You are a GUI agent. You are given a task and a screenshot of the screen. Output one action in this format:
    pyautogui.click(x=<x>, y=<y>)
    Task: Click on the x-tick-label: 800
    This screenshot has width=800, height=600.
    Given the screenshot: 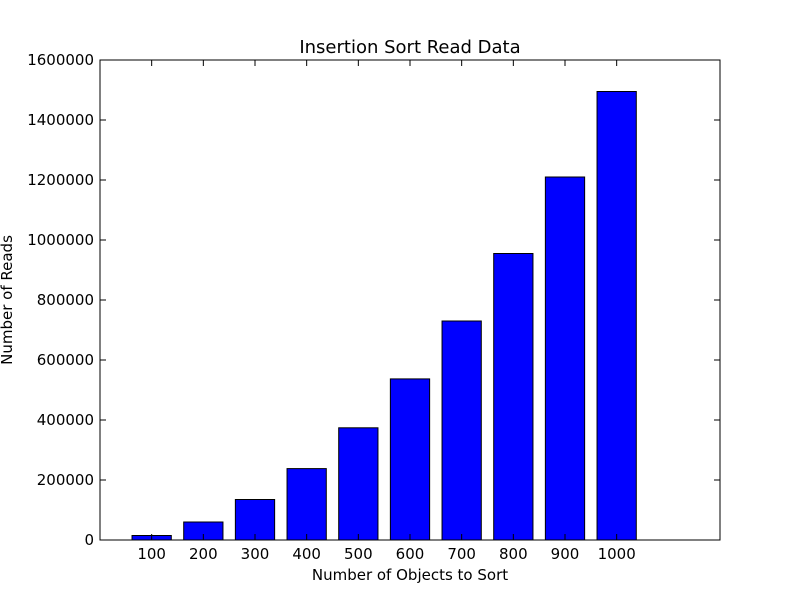 What is the action you would take?
    pyautogui.click(x=513, y=554)
    